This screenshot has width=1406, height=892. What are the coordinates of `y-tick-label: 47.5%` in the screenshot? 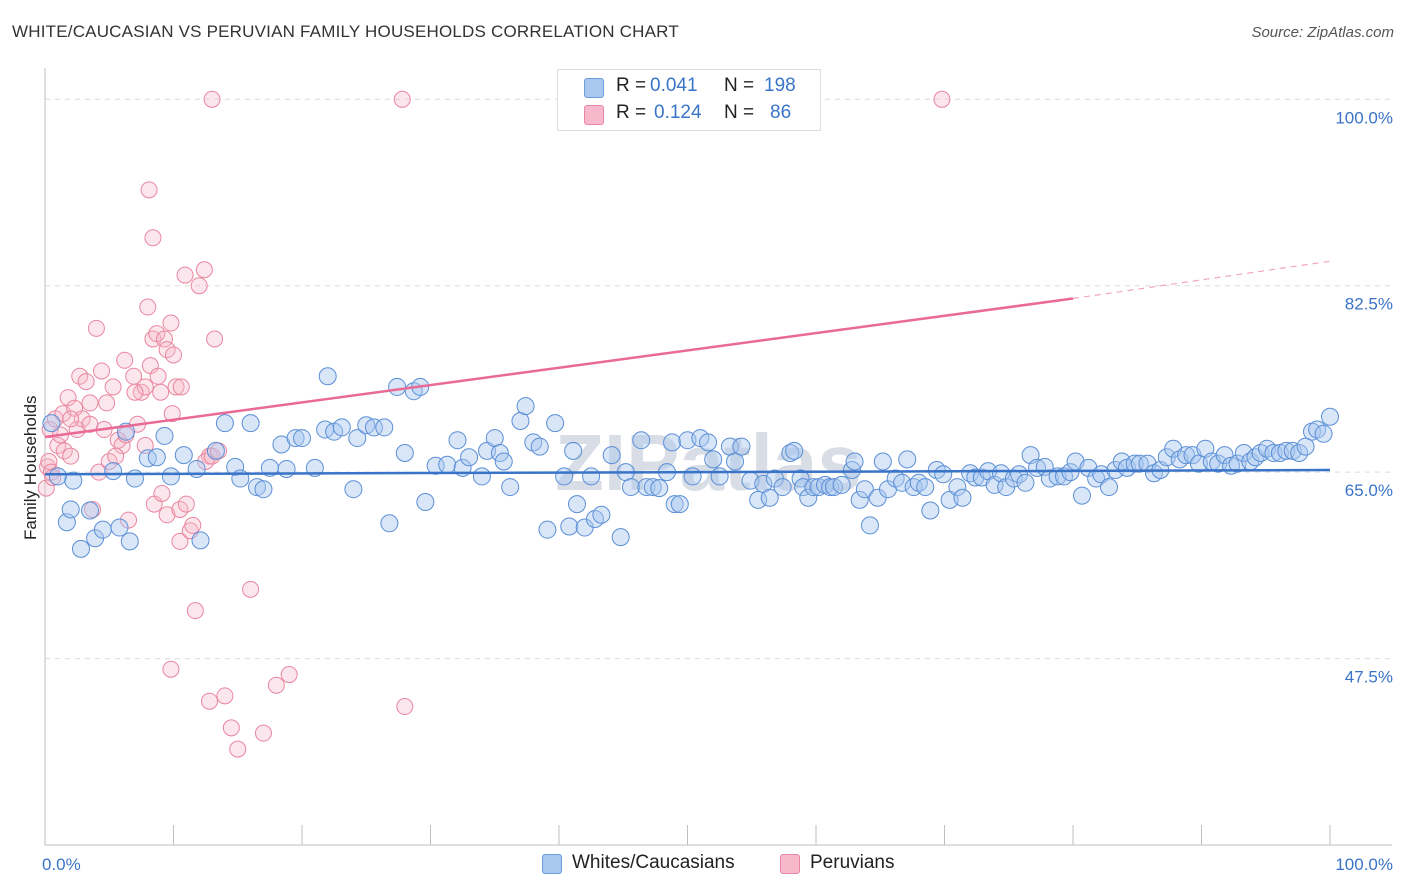 It's located at (1369, 677).